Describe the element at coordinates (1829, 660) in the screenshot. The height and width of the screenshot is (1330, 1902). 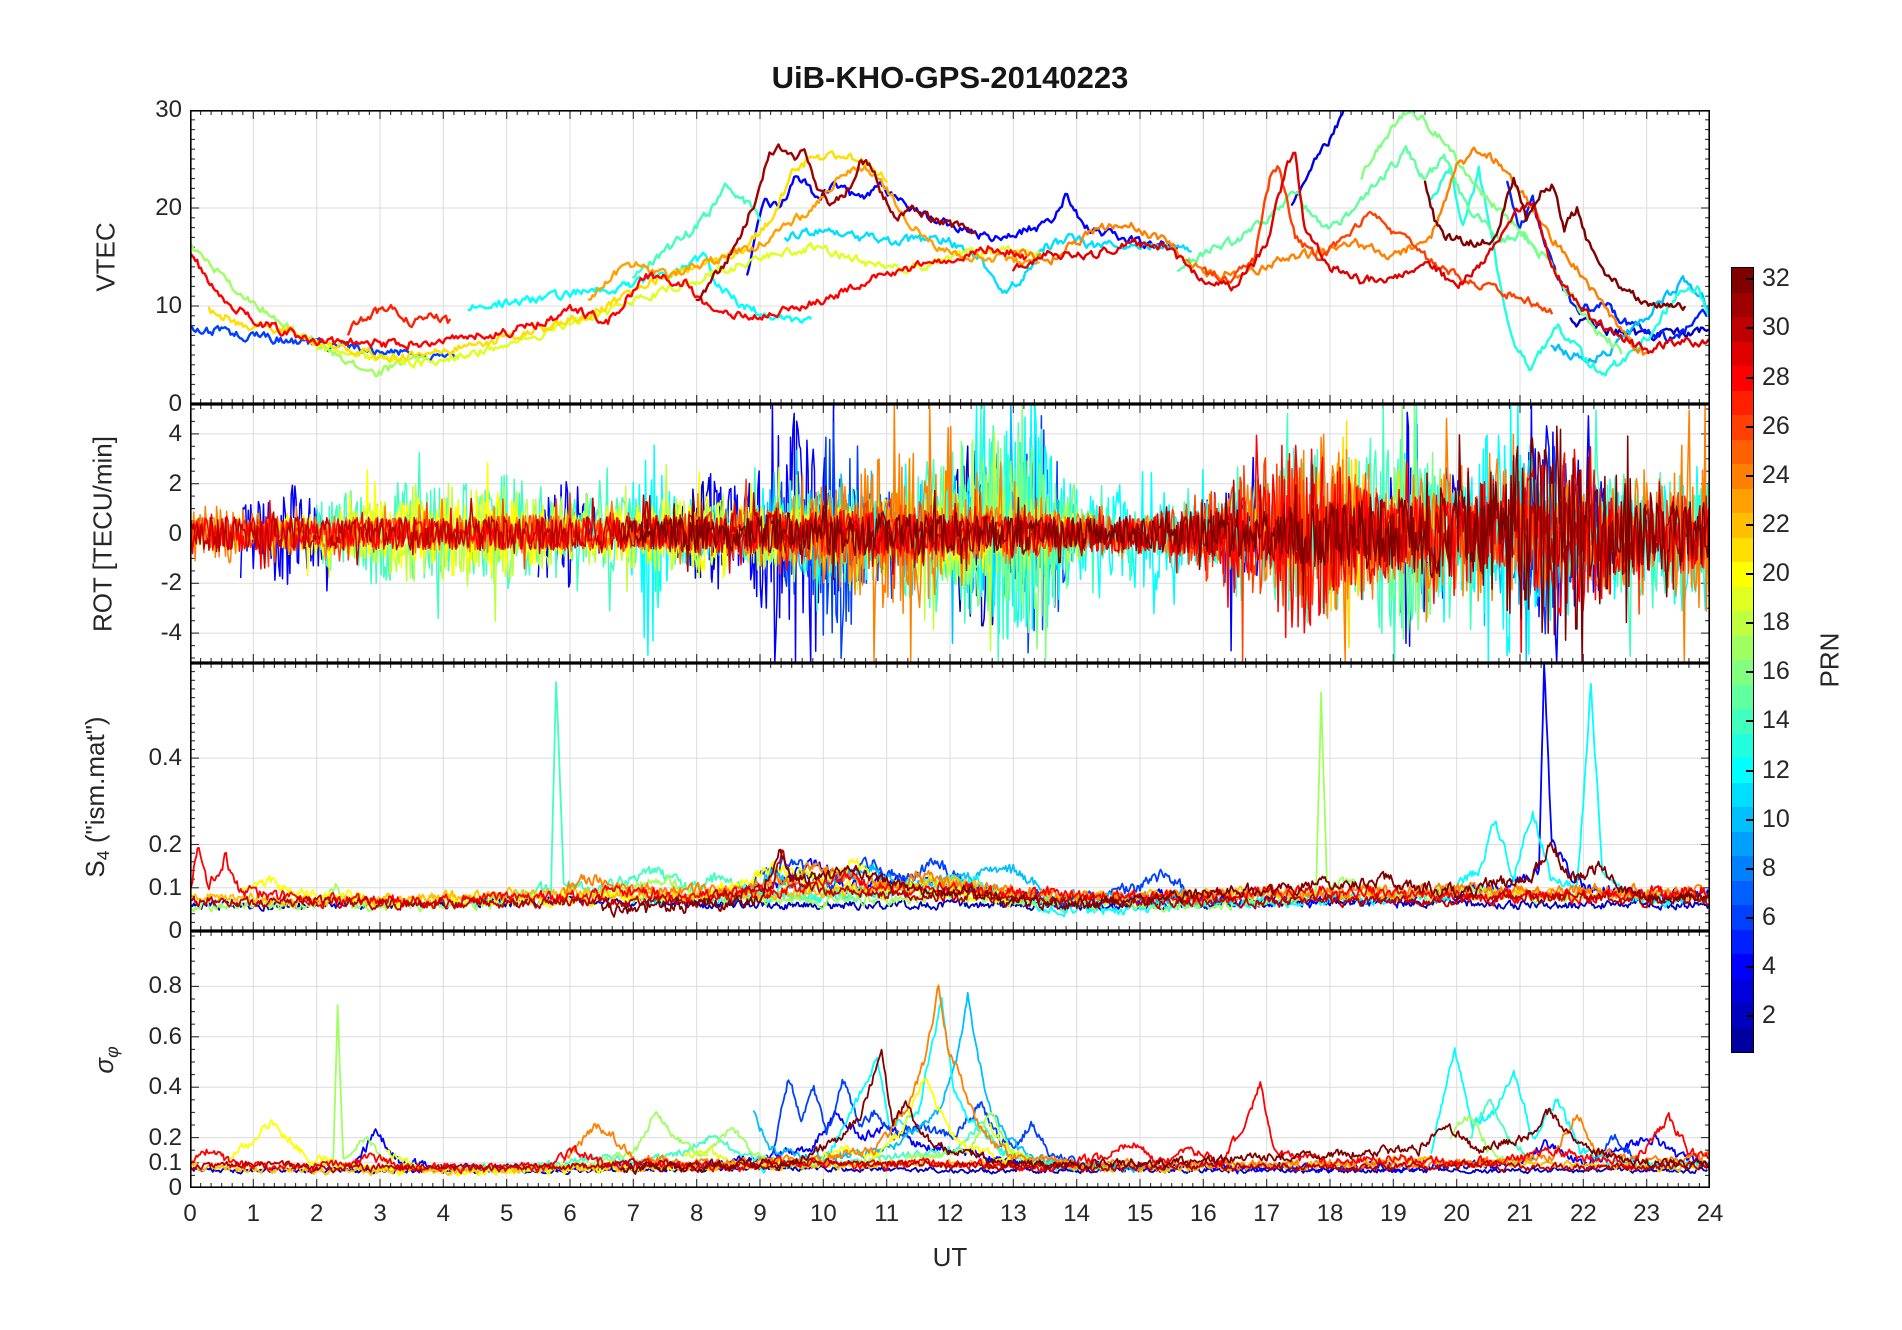
I see `colorbar-label: PRN` at that location.